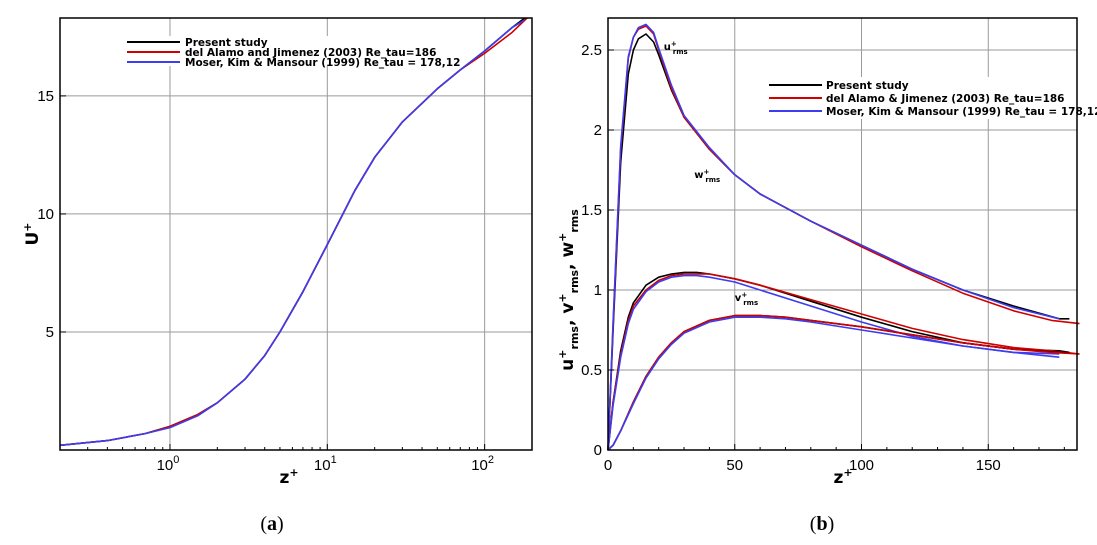  I want to click on panel-b-ytick-label: 0.5, so click(591, 370).